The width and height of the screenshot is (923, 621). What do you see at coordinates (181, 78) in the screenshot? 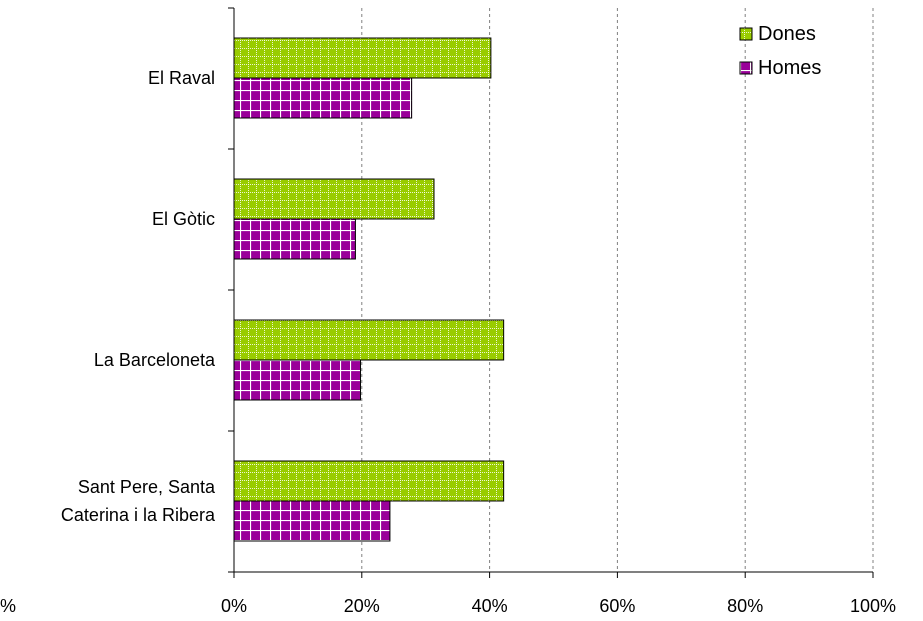
I see `category-label: El Raval` at bounding box center [181, 78].